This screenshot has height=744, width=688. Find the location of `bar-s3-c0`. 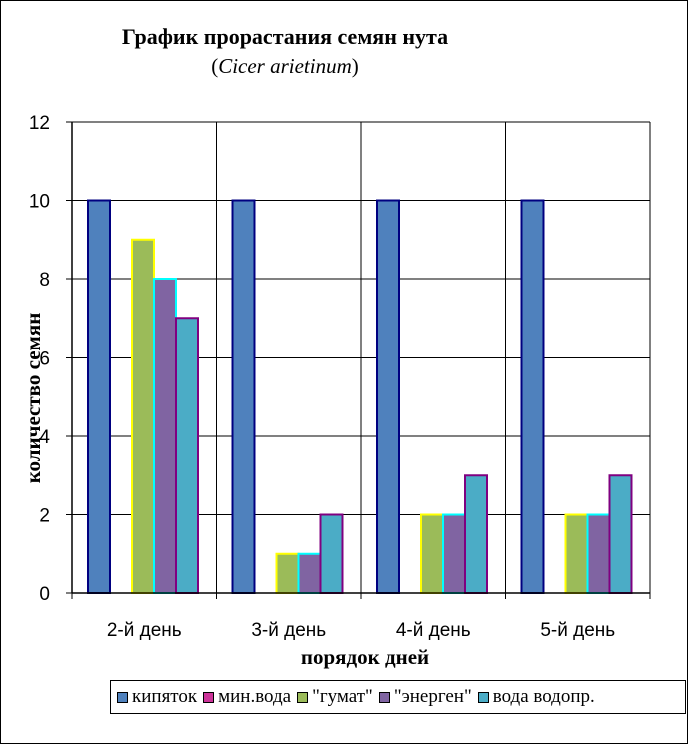

bar-s3-c0 is located at coordinates (165, 436).